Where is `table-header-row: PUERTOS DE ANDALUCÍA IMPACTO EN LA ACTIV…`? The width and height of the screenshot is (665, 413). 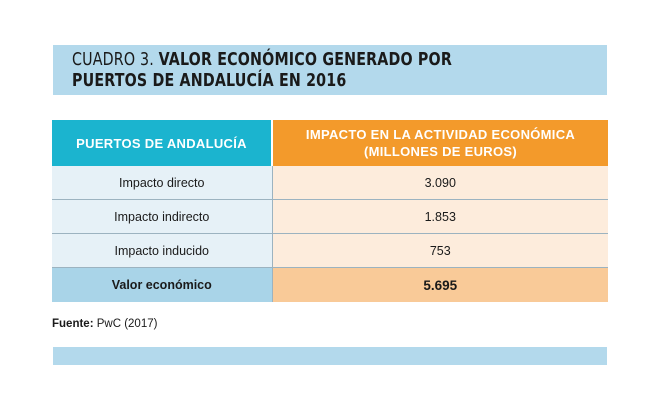 table-header-row: PUERTOS DE ANDALUCÍA IMPACTO EN LA ACTIV… is located at coordinates (330, 143).